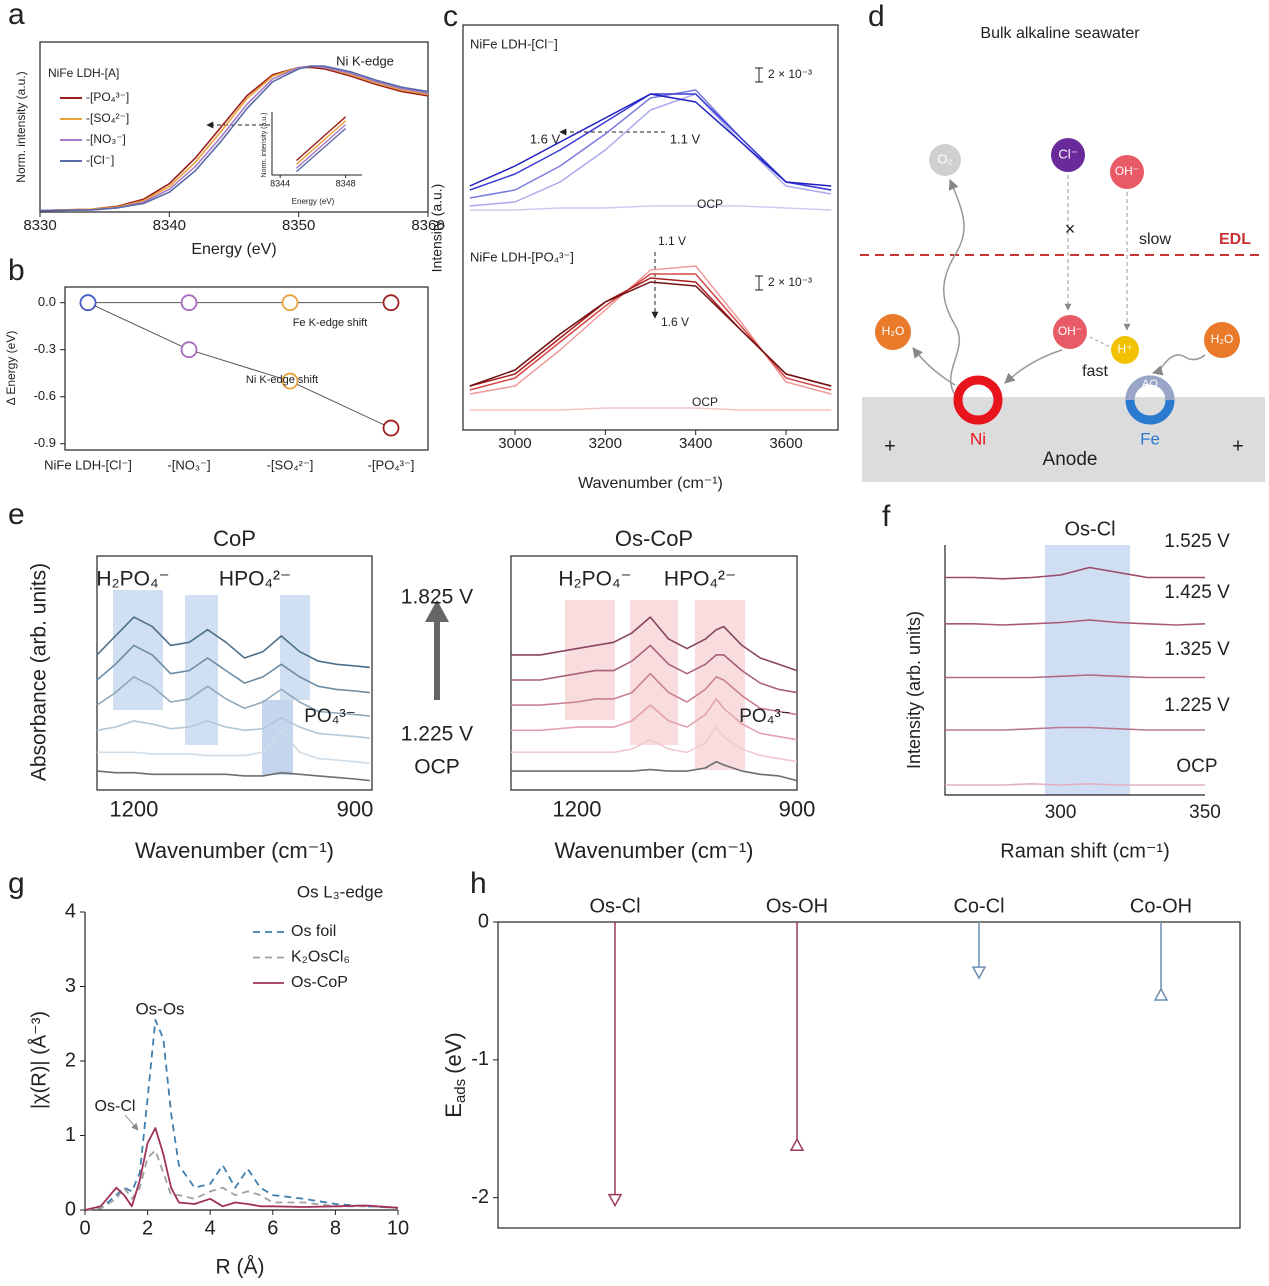 The width and height of the screenshot is (1269, 1286). What do you see at coordinates (84, 1228) in the screenshot?
I see `x-tick-label: 0` at bounding box center [84, 1228].